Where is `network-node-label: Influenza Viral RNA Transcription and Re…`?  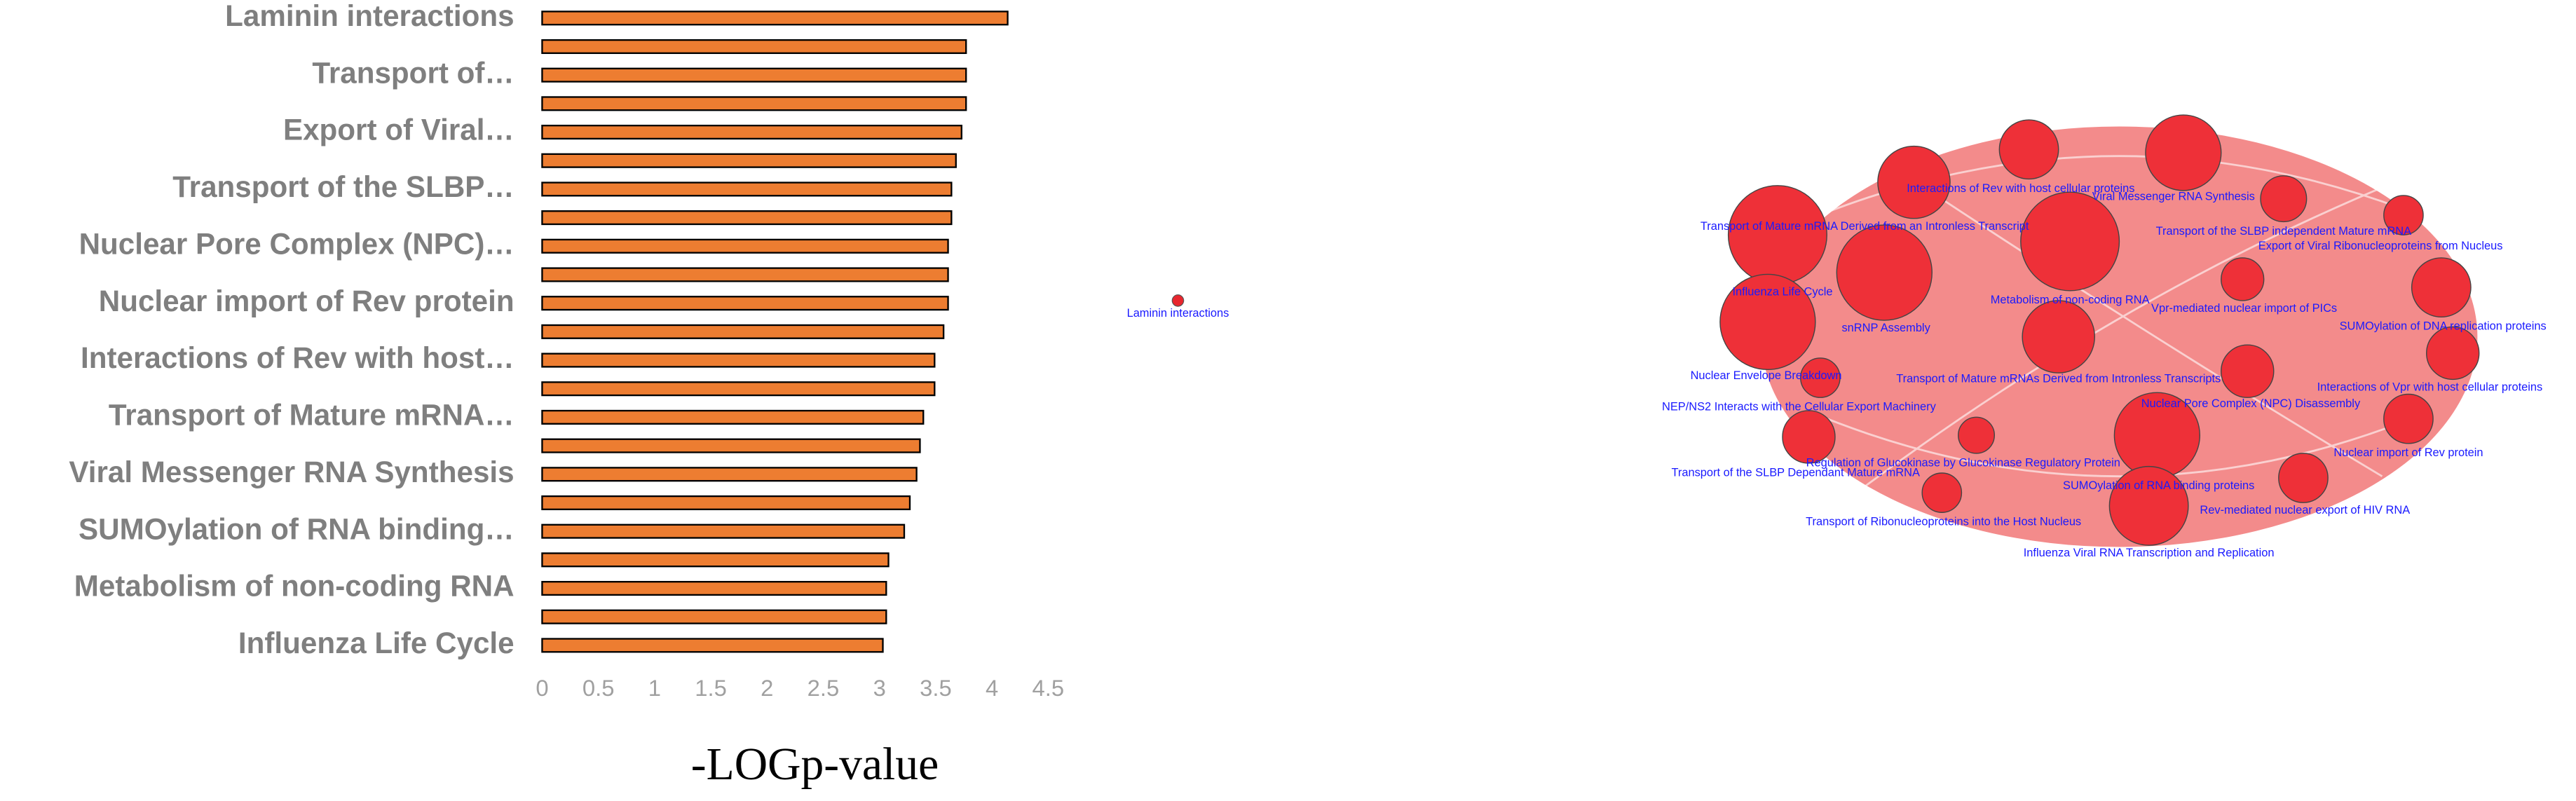
network-node-label: Influenza Viral RNA Transcription and Re… is located at coordinates (2149, 553).